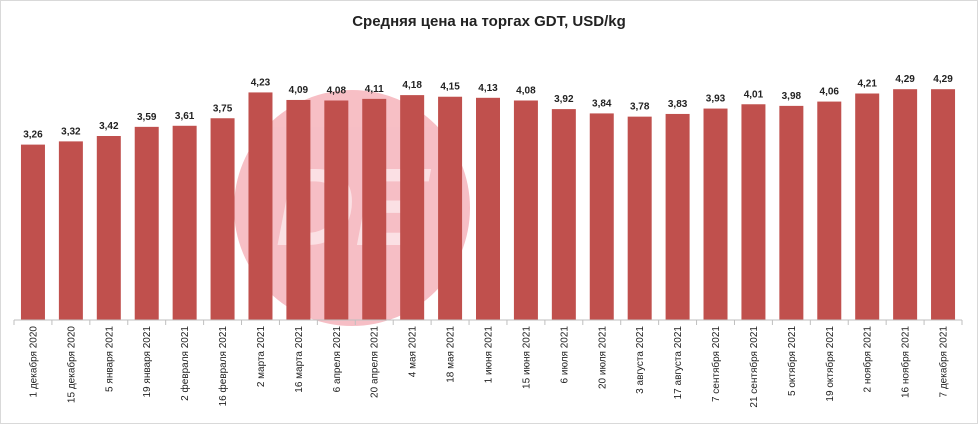  Describe the element at coordinates (564, 99) in the screenshot. I see `value-label: 3,92` at that location.